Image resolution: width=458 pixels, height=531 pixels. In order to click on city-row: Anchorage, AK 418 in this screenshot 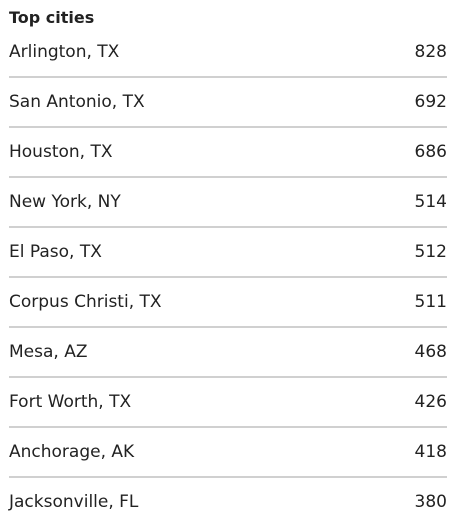, I will do `click(228, 453)`.